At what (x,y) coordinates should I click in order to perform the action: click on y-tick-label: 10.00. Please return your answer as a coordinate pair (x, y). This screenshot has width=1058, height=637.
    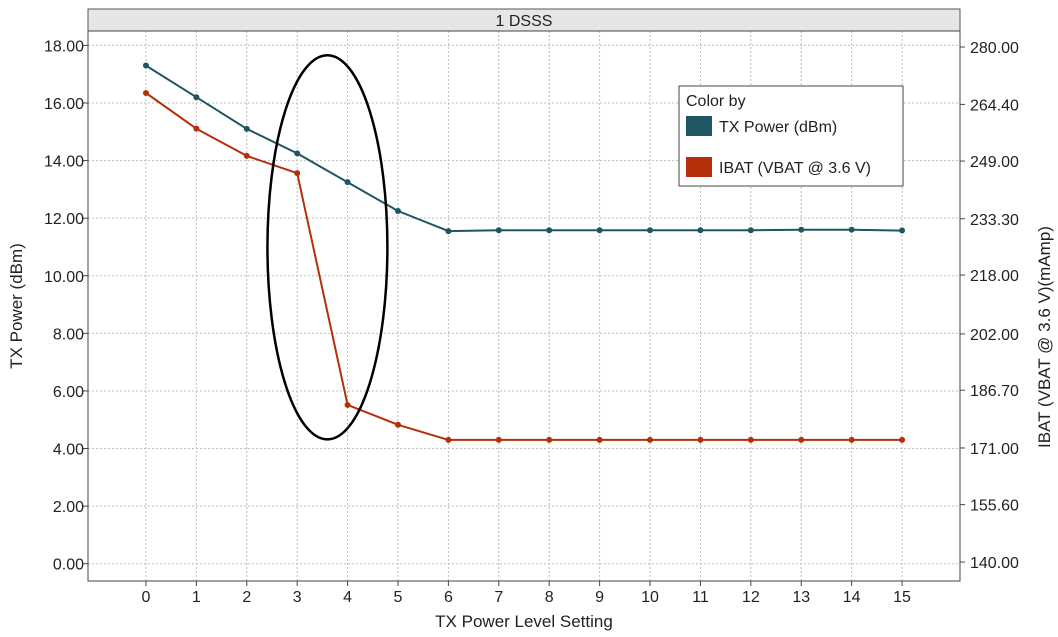
    Looking at the image, I should click on (64, 277).